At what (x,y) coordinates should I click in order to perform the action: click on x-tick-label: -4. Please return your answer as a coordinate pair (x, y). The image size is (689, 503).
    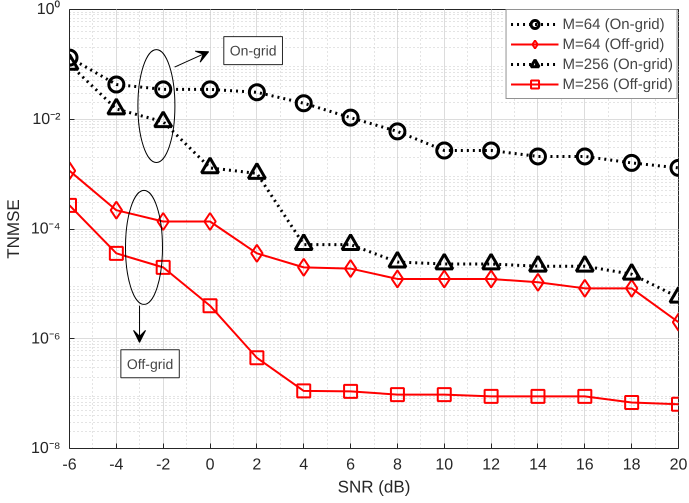
    Looking at the image, I should click on (116, 465).